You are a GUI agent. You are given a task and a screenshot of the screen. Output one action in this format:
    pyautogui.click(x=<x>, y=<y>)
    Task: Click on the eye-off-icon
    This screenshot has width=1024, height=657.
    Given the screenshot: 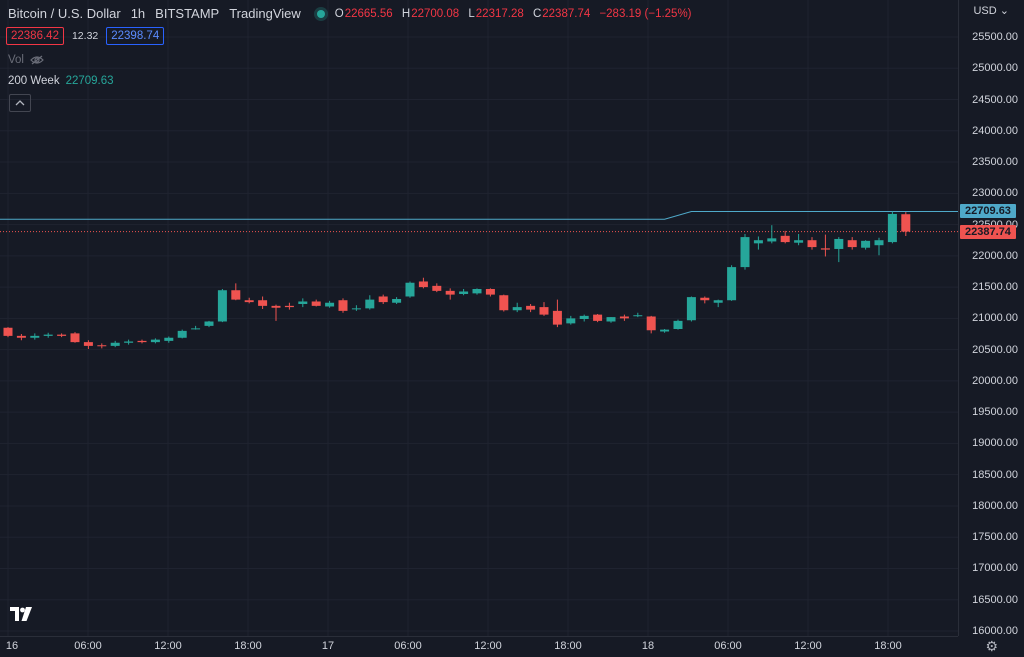 What is the action you would take?
    pyautogui.click(x=37, y=60)
    